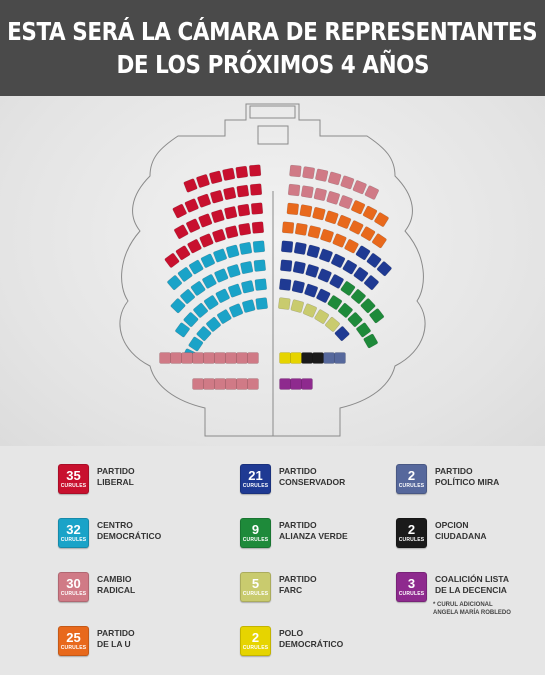  What do you see at coordinates (467, 482) in the screenshot?
I see `party-name-line-2: POLÍTICO MIRA` at bounding box center [467, 482].